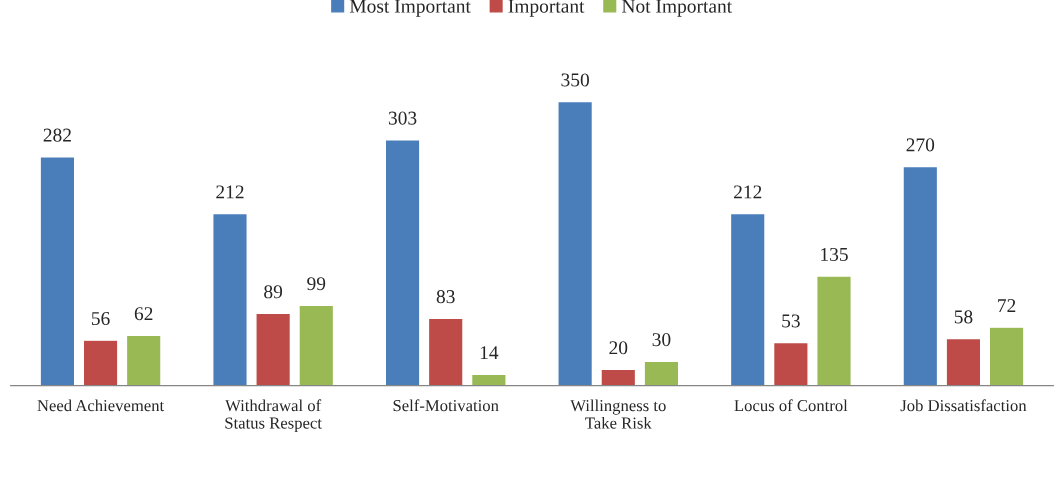 The width and height of the screenshot is (1064, 482). What do you see at coordinates (489, 352) in the screenshot?
I see `data-label: 14` at bounding box center [489, 352].